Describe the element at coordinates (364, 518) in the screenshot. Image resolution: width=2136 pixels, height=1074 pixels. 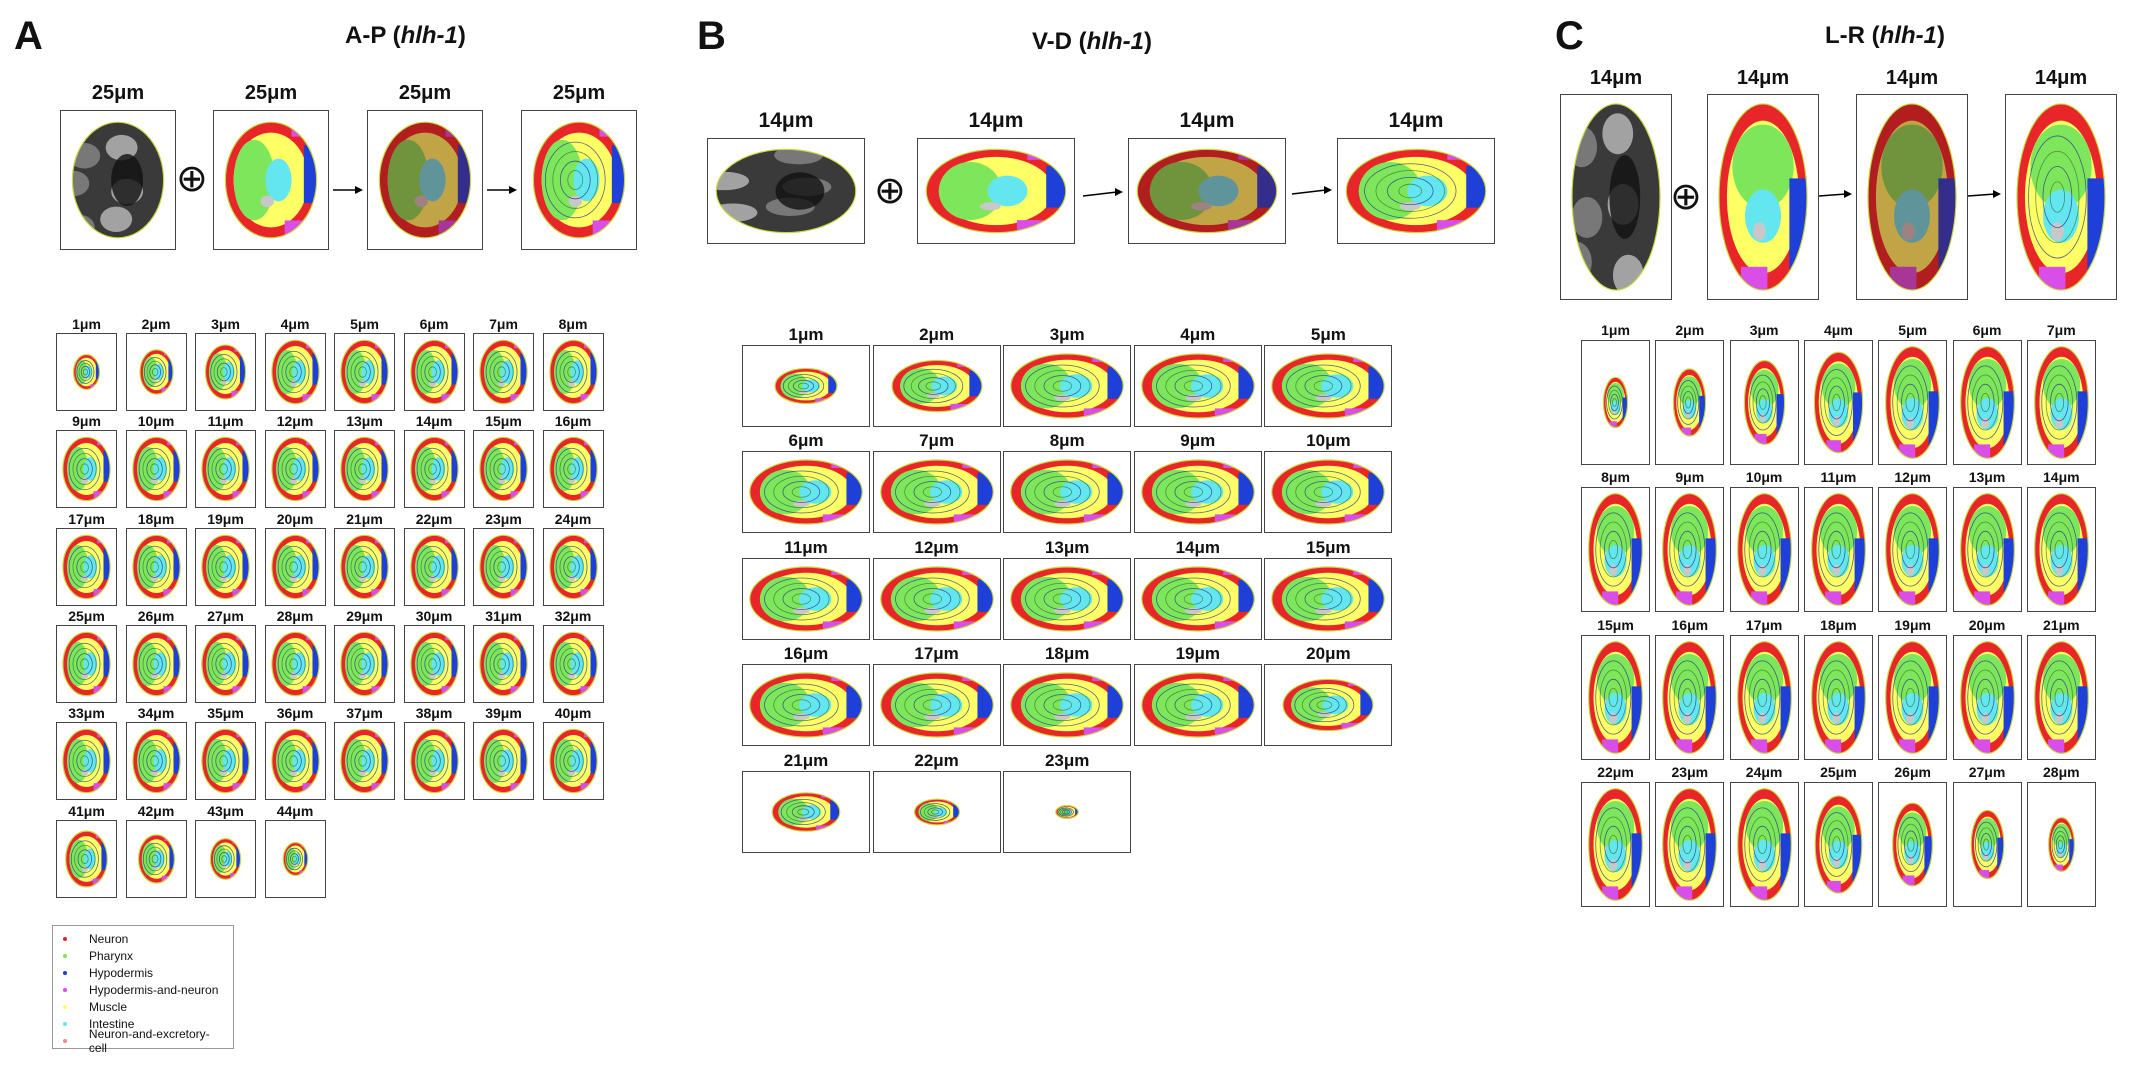
I see `a-slice-21-label: 21μm` at that location.